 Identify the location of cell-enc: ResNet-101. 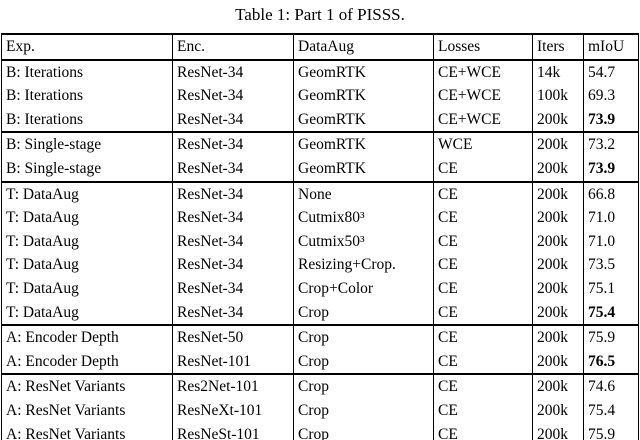
(233, 362).